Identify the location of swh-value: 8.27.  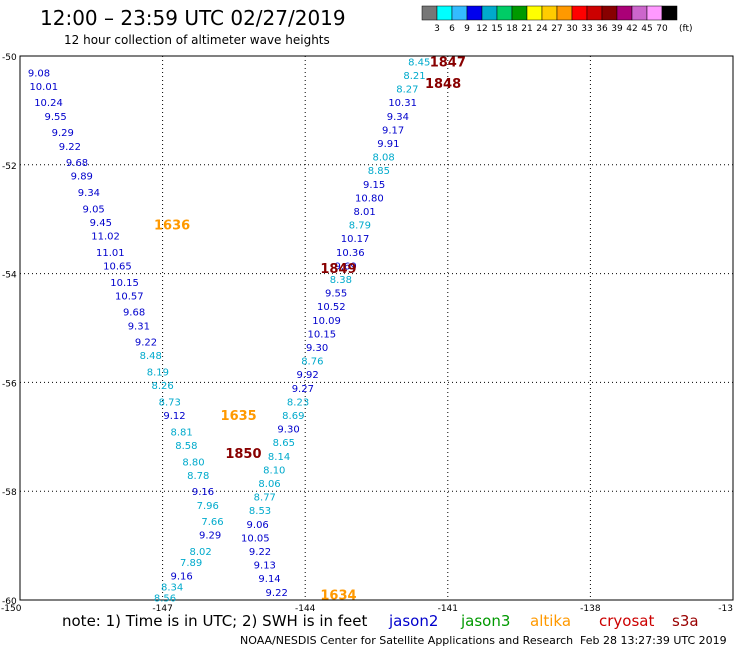
(407, 90).